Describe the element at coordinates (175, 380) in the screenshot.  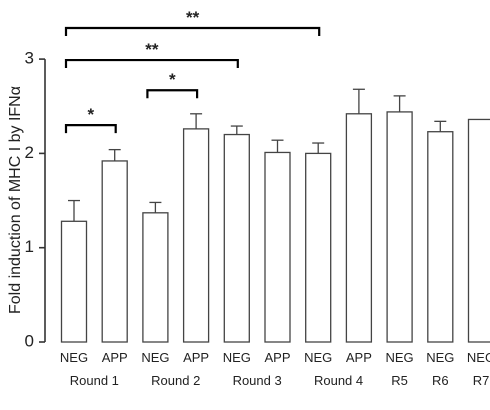
I see `group-label-1: Round 2` at that location.